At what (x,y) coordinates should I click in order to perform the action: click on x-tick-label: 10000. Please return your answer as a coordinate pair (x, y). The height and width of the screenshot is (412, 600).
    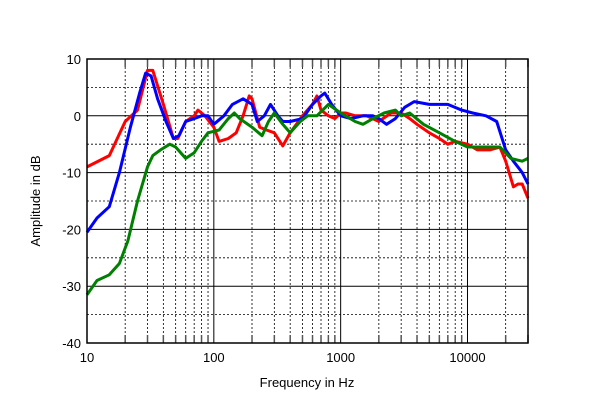
    Looking at the image, I should click on (467, 357).